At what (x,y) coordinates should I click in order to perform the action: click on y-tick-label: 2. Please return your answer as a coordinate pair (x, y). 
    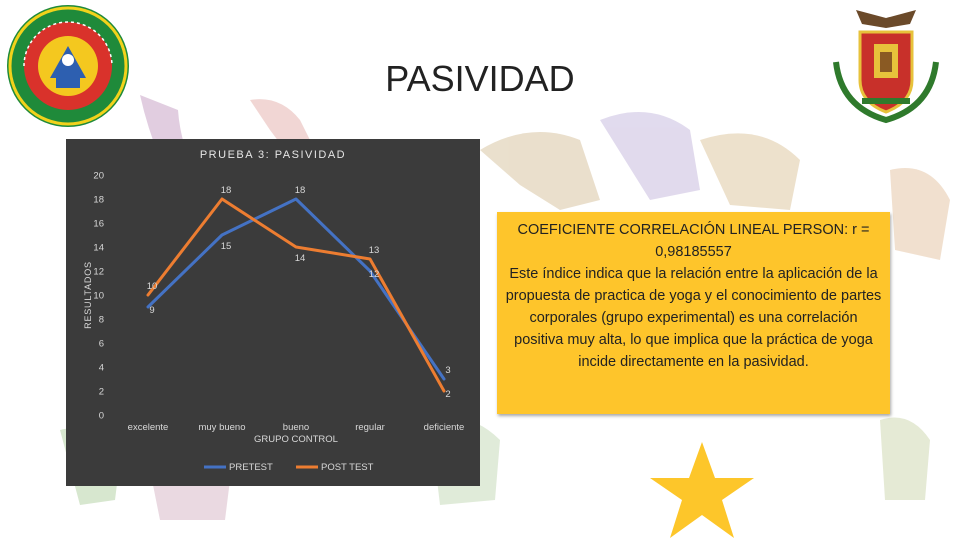
    Looking at the image, I should click on (101, 392).